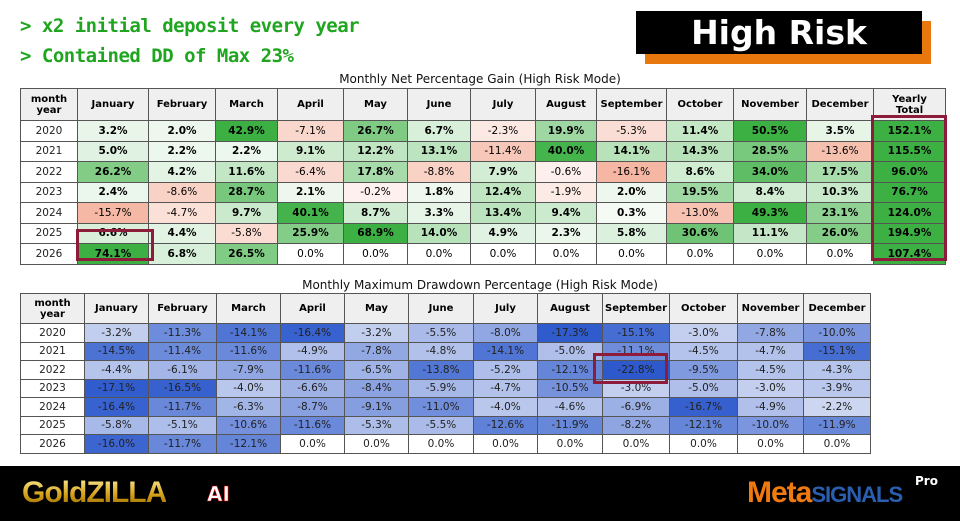 Image resolution: width=960 pixels, height=521 pixels. What do you see at coordinates (837, 388) in the screenshot?
I see `value-cell: -3.9%` at bounding box center [837, 388].